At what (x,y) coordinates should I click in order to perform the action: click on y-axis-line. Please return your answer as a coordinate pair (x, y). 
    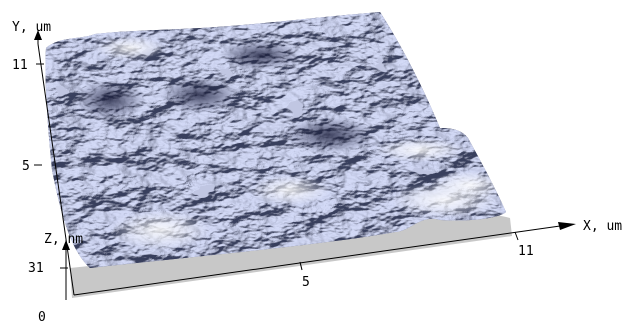
    Looking at the image, I should click on (56, 169).